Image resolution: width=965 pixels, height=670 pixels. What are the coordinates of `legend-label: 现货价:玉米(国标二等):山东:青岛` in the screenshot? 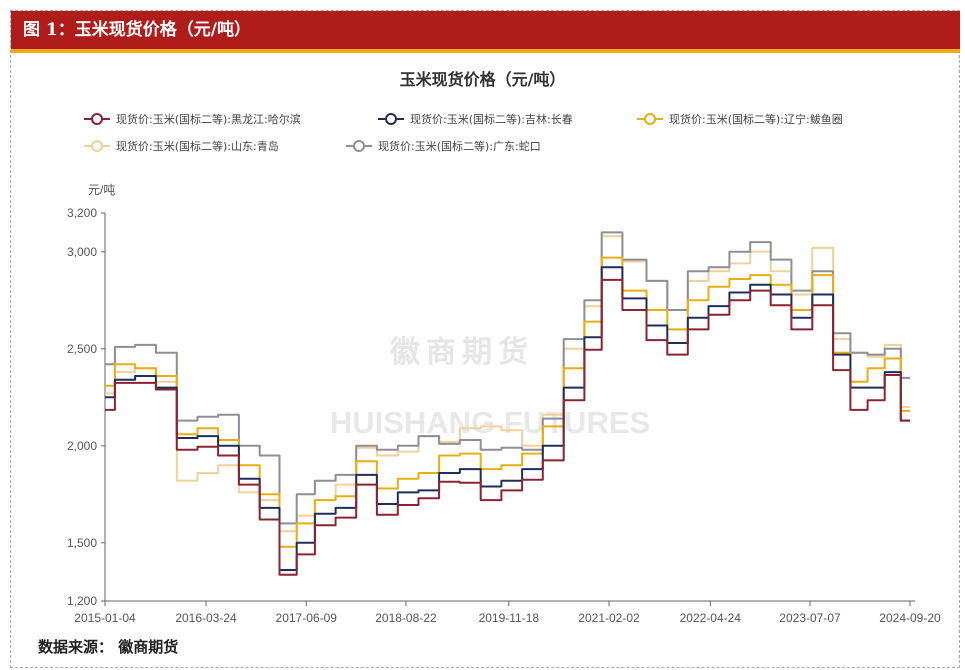 It's located at (197, 146).